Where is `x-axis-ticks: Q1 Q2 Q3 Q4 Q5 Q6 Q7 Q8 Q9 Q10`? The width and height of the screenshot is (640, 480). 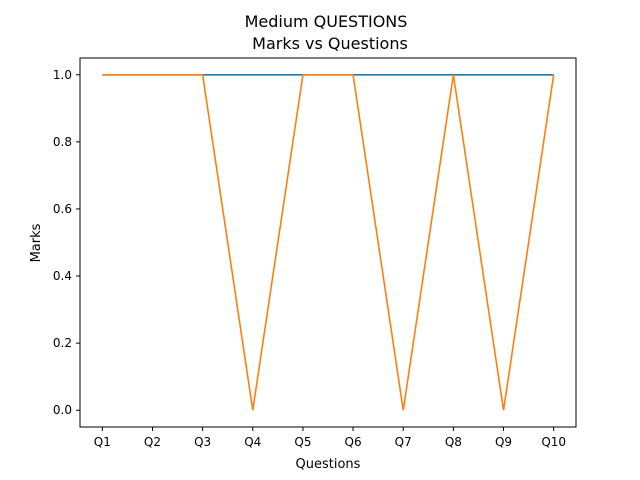 x-axis-ticks: Q1 Q2 Q3 Q4 Q5 Q6 Q7 Q8 Q9 Q10 is located at coordinates (330, 438).